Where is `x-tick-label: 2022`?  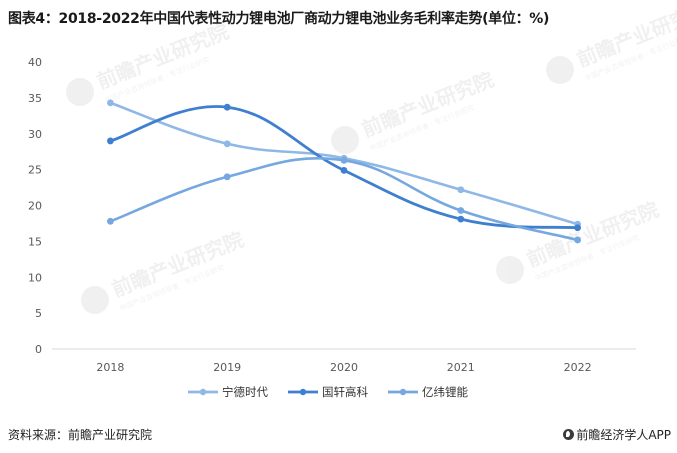 x-tick-label: 2022 is located at coordinates (578, 367).